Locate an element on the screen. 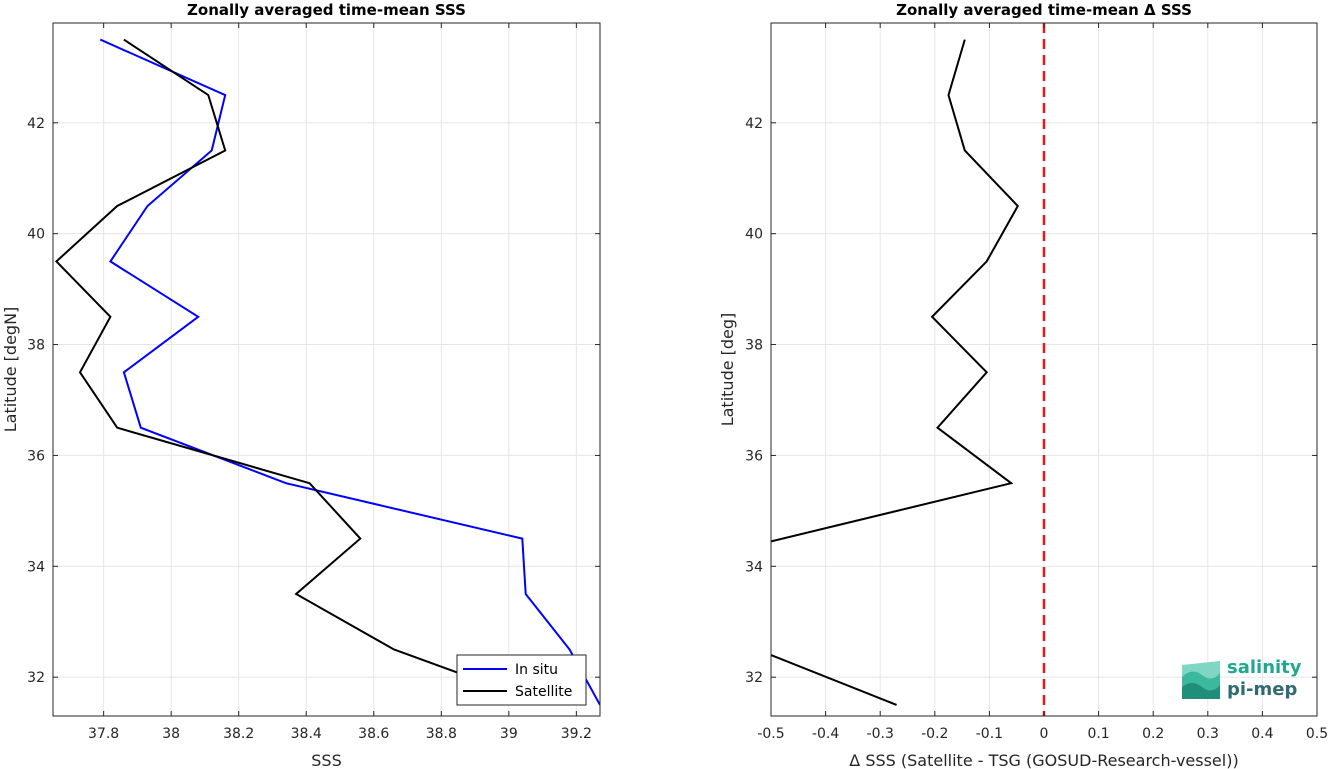 This screenshot has height=769, width=1330. x-tick-label: -0.5 is located at coordinates (770, 734).